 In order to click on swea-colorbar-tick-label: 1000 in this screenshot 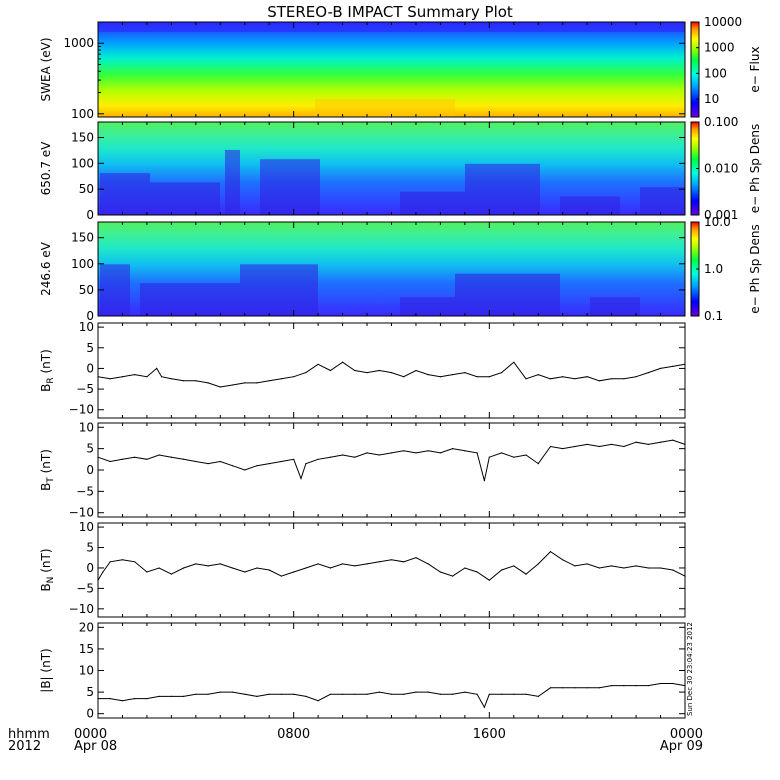, I will do `click(719, 48)`.